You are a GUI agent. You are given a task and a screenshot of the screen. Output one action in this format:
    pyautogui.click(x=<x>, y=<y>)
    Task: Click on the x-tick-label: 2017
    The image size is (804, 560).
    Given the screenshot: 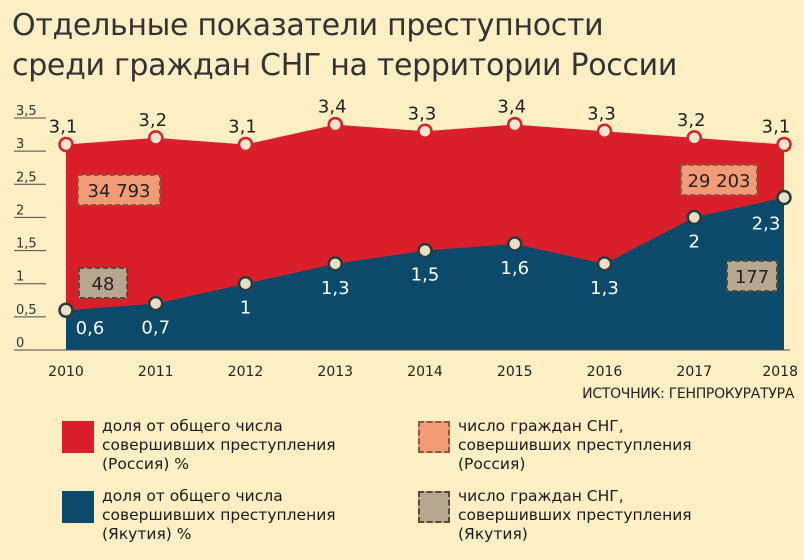 What is the action you would take?
    pyautogui.click(x=694, y=372)
    